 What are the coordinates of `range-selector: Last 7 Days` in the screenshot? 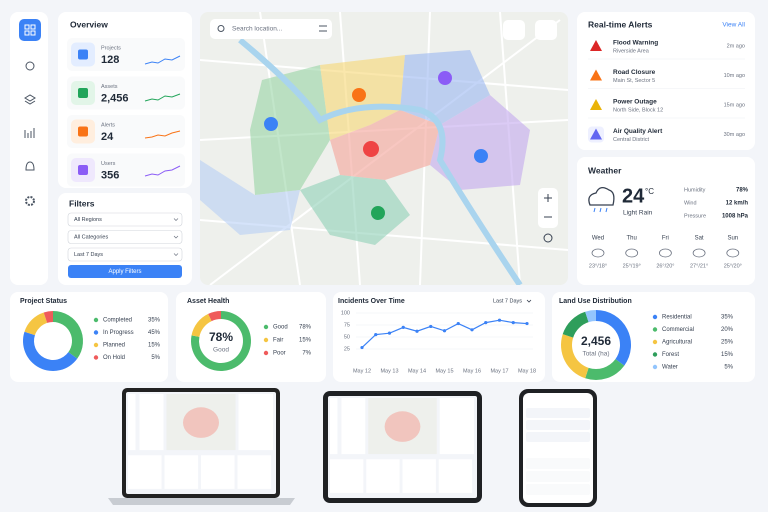 It's located at (507, 301).